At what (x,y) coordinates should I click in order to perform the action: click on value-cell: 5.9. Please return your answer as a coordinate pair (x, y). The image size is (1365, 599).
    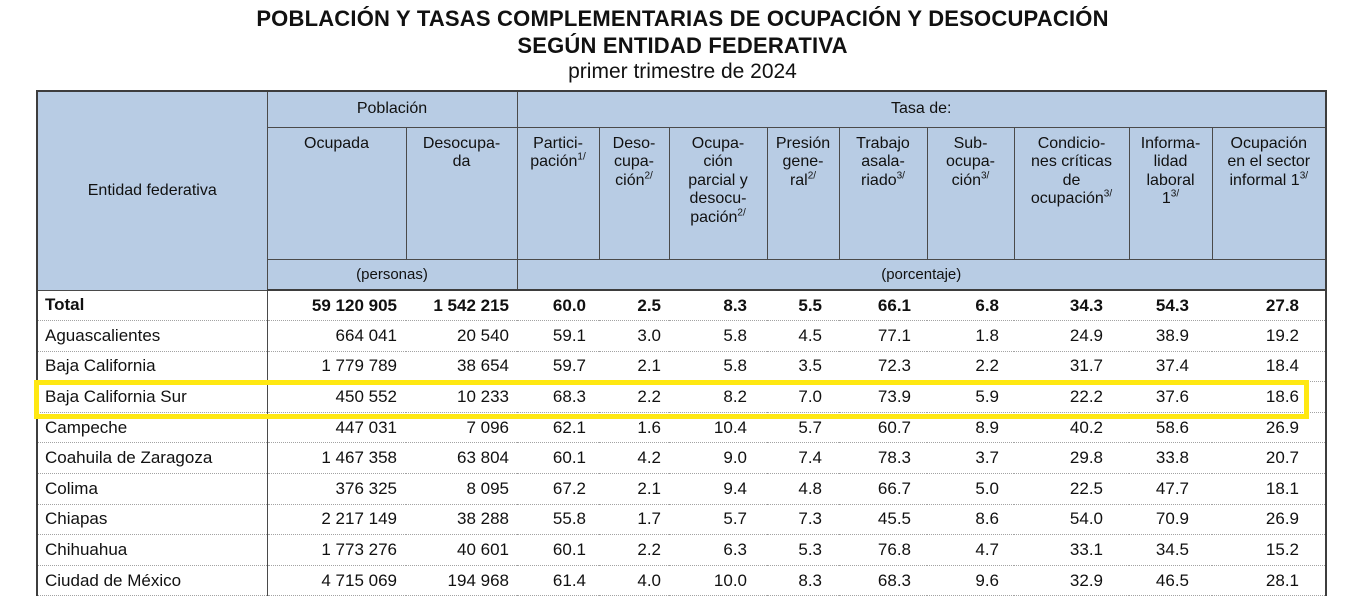
    Looking at the image, I should click on (970, 397).